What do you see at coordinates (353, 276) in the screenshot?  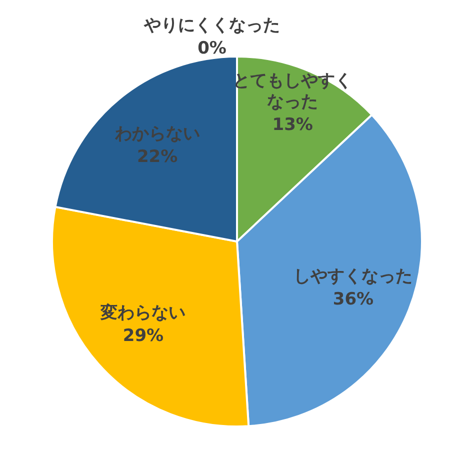 I see `slice-label: しやすくなった` at bounding box center [353, 276].